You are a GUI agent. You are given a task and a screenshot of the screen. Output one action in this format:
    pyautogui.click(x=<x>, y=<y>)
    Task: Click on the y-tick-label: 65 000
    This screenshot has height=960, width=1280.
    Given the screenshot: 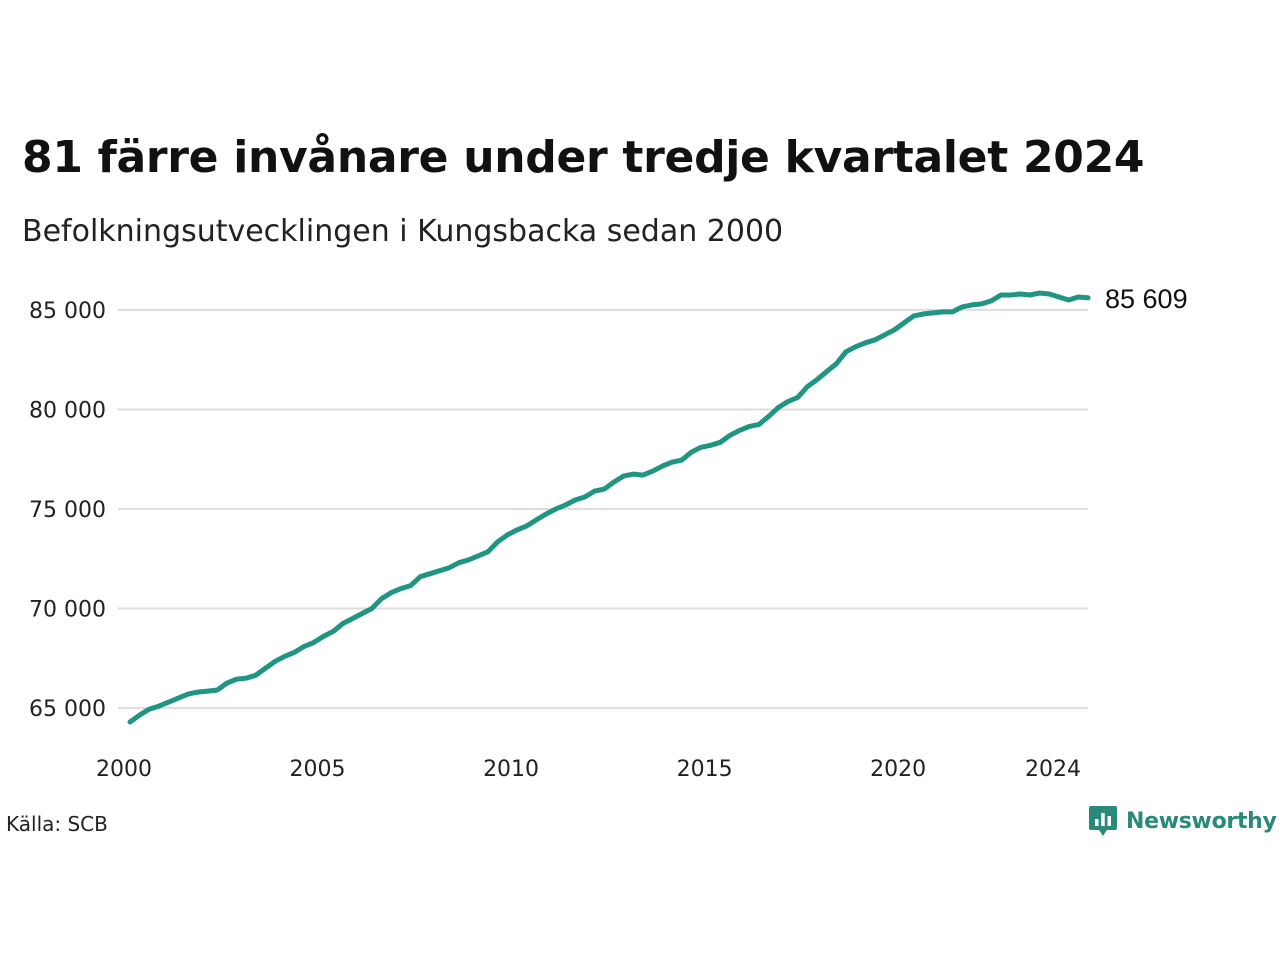 What is the action you would take?
    pyautogui.click(x=67, y=709)
    